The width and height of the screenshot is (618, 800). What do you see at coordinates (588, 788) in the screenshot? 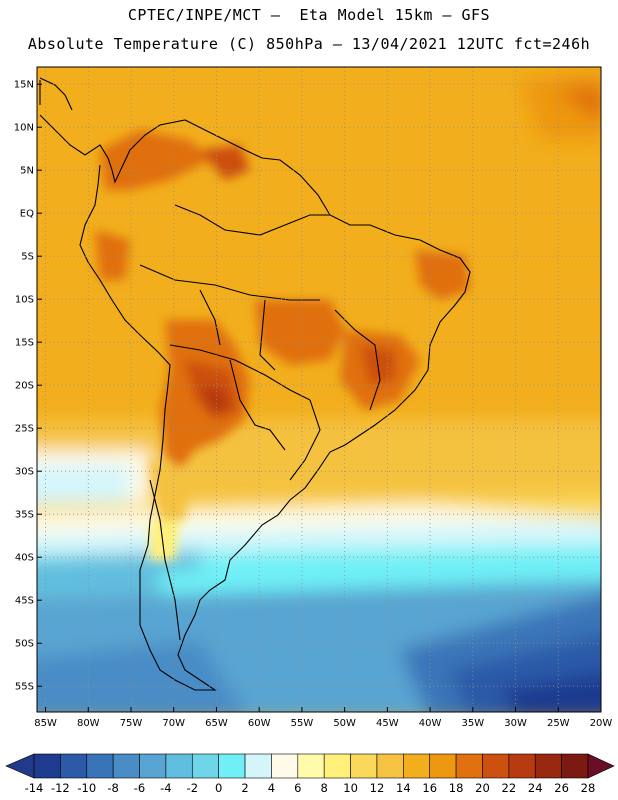
I see `colorbar-label: 28` at bounding box center [588, 788].